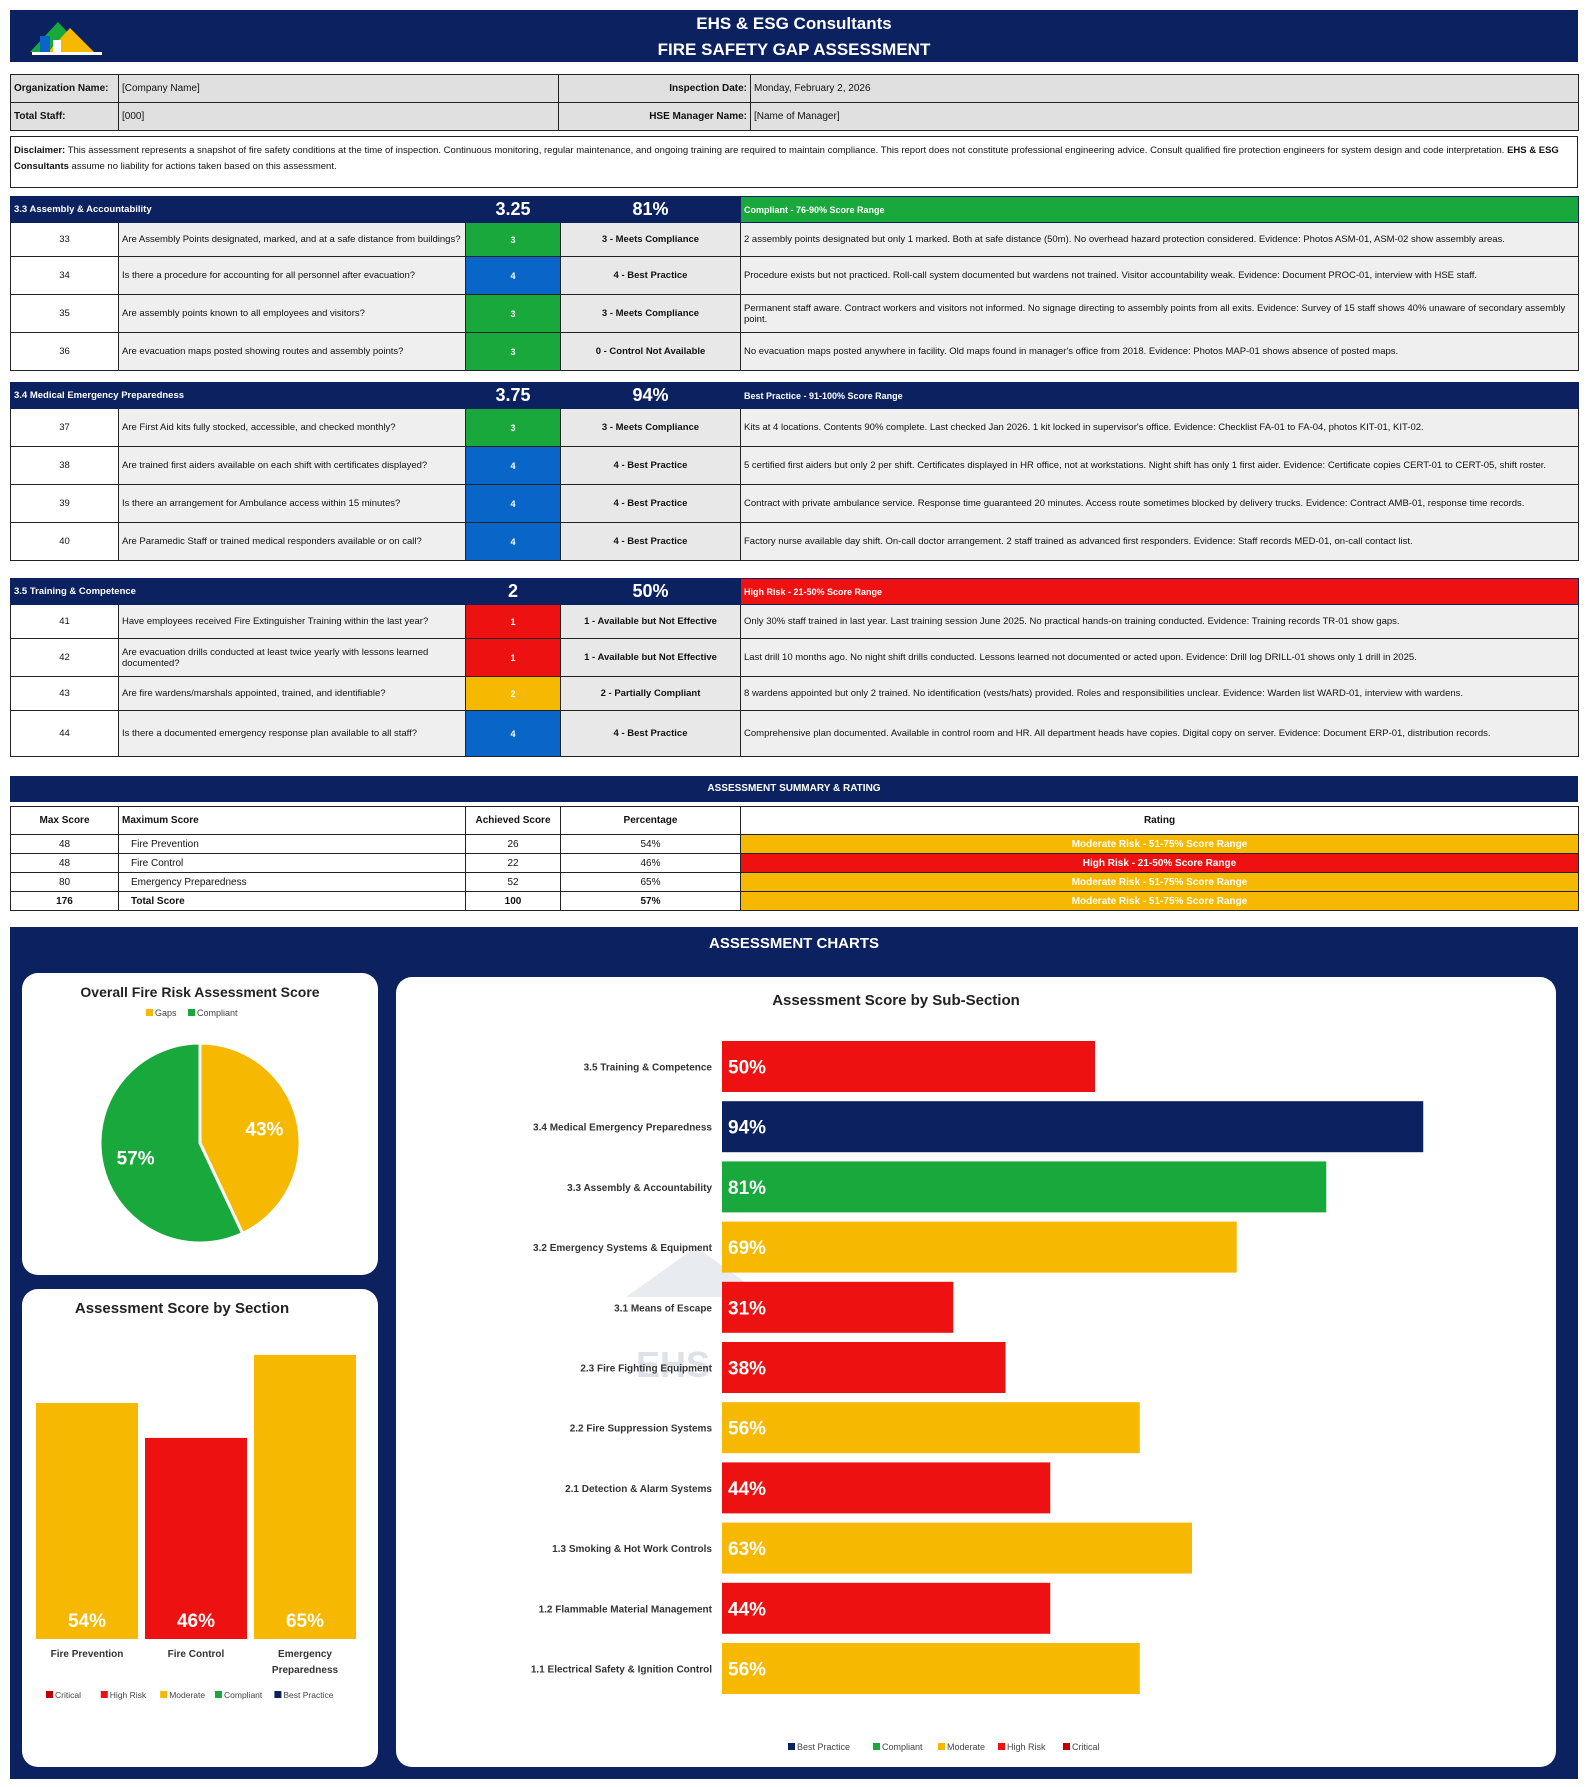 The width and height of the screenshot is (1588, 1787). I want to click on subsection-category-label: 2.2 Fire Suppression Systems, so click(641, 1429).